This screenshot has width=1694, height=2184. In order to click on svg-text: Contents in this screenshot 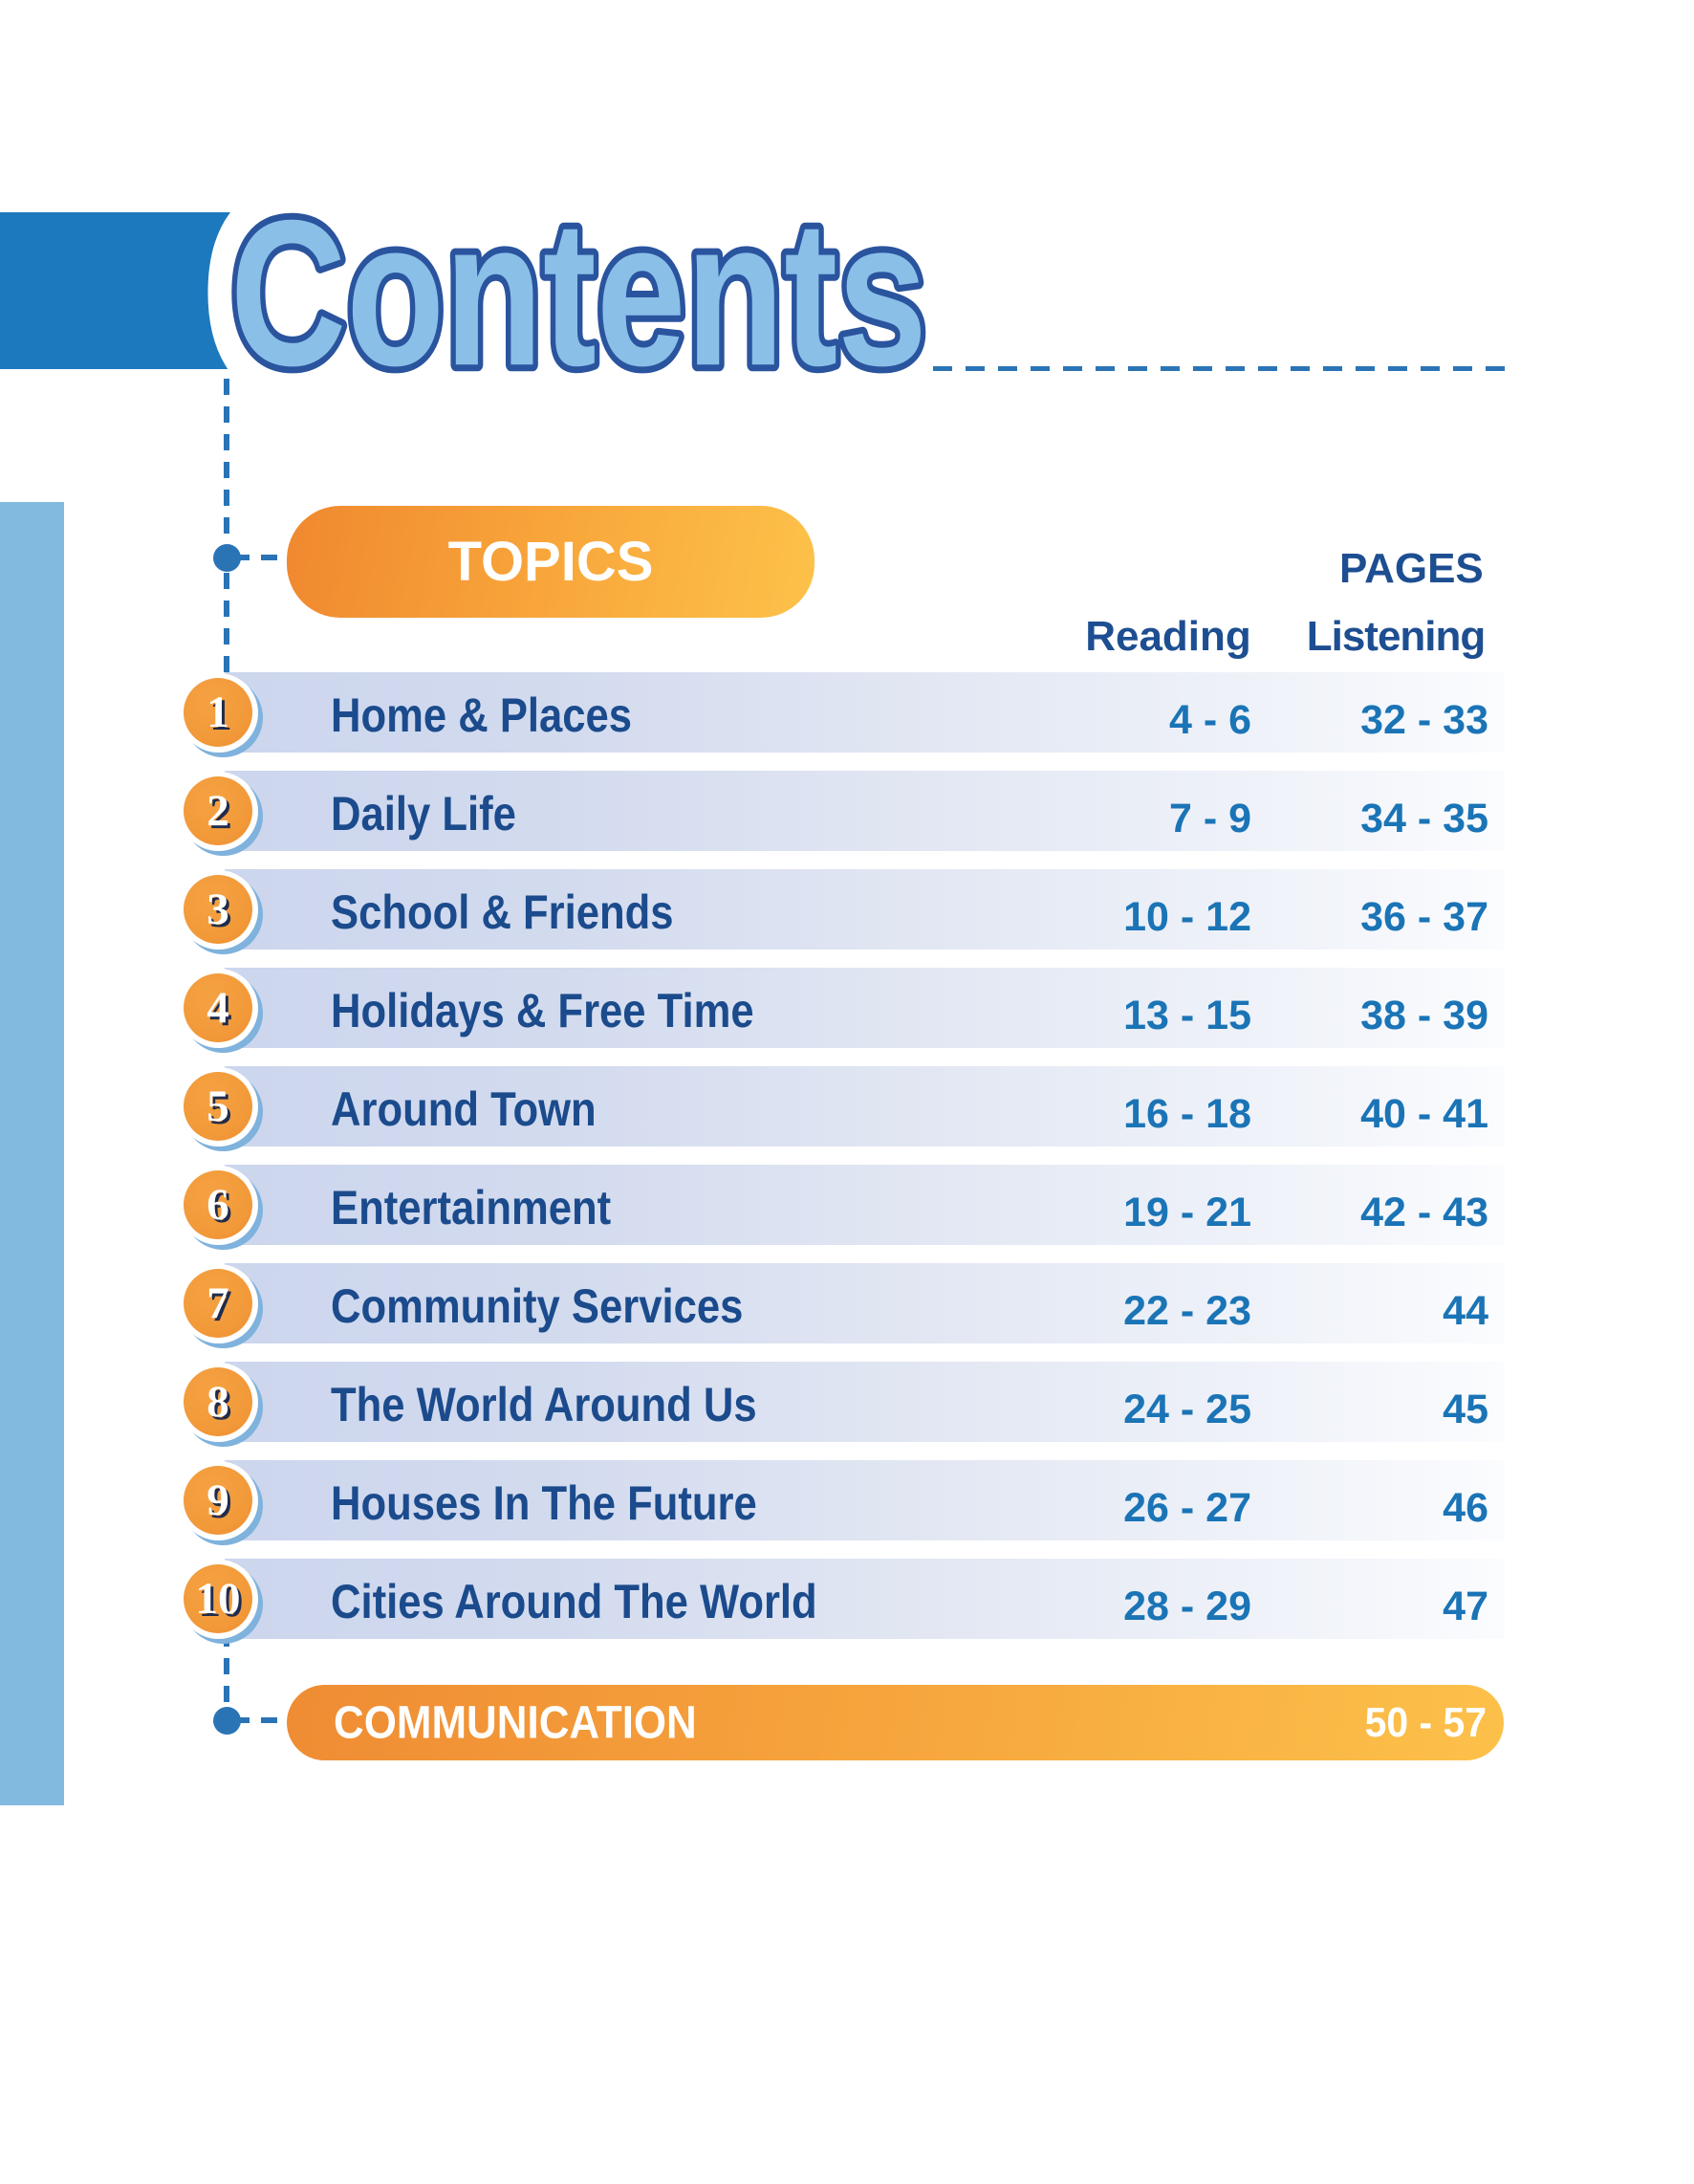, I will do `click(578, 292)`.